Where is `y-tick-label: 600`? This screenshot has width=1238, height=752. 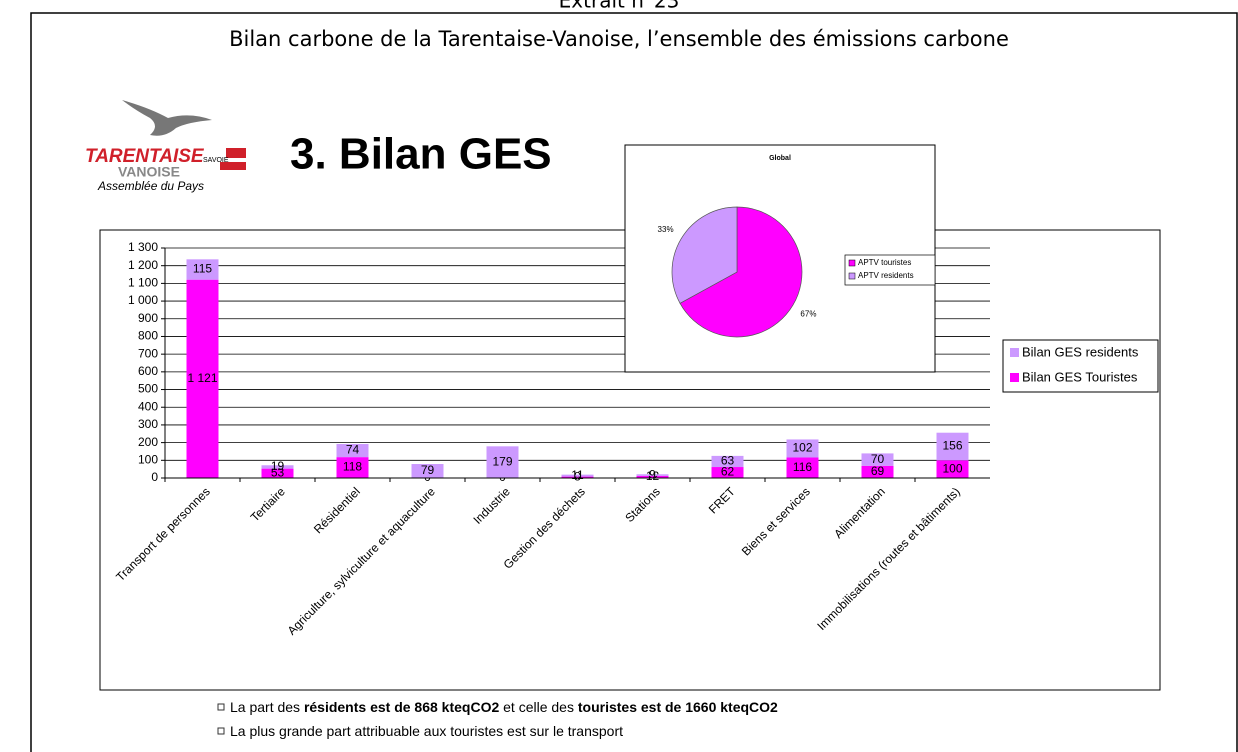
y-tick-label: 600 is located at coordinates (148, 371).